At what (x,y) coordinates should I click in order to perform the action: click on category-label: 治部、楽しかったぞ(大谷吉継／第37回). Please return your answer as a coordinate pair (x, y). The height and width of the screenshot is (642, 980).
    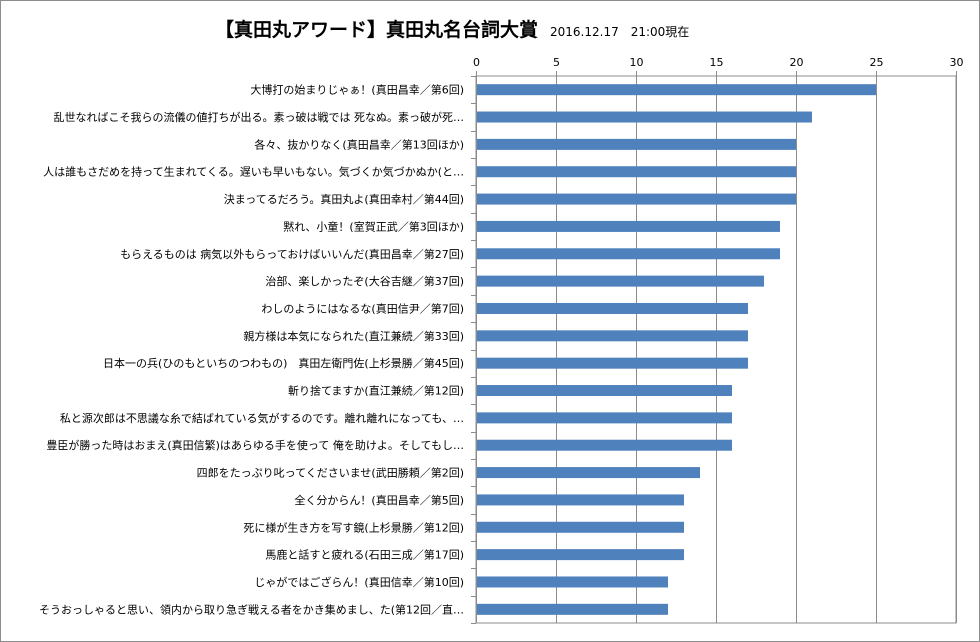
    Looking at the image, I should click on (364, 281).